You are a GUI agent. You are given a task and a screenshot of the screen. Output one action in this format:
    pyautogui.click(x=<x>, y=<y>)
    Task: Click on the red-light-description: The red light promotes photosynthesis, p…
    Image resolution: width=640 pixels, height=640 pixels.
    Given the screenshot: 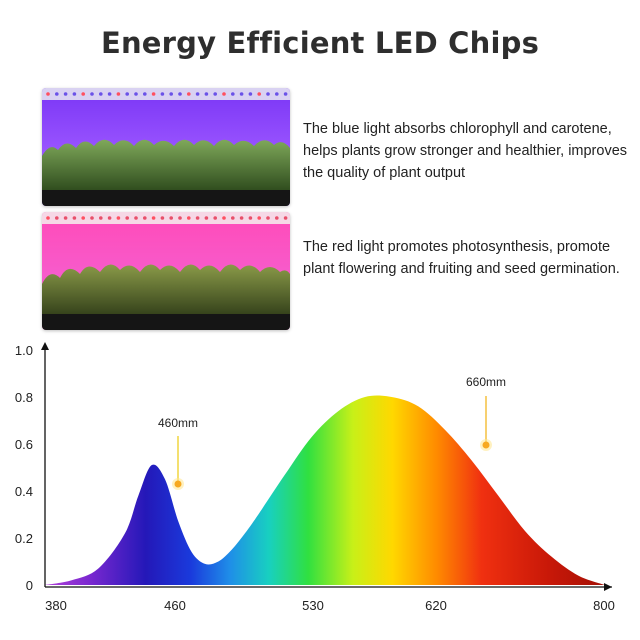 What is the action you would take?
    pyautogui.click(x=461, y=258)
    